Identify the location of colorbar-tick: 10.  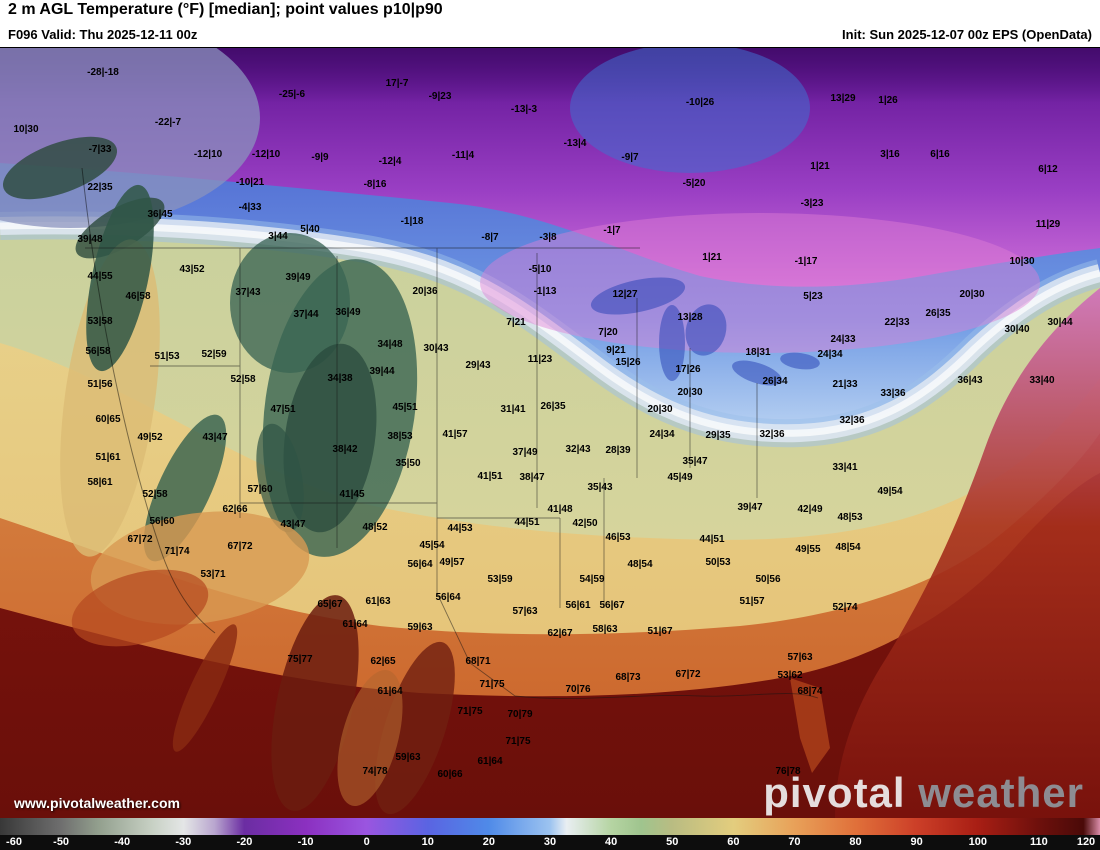
(427, 842).